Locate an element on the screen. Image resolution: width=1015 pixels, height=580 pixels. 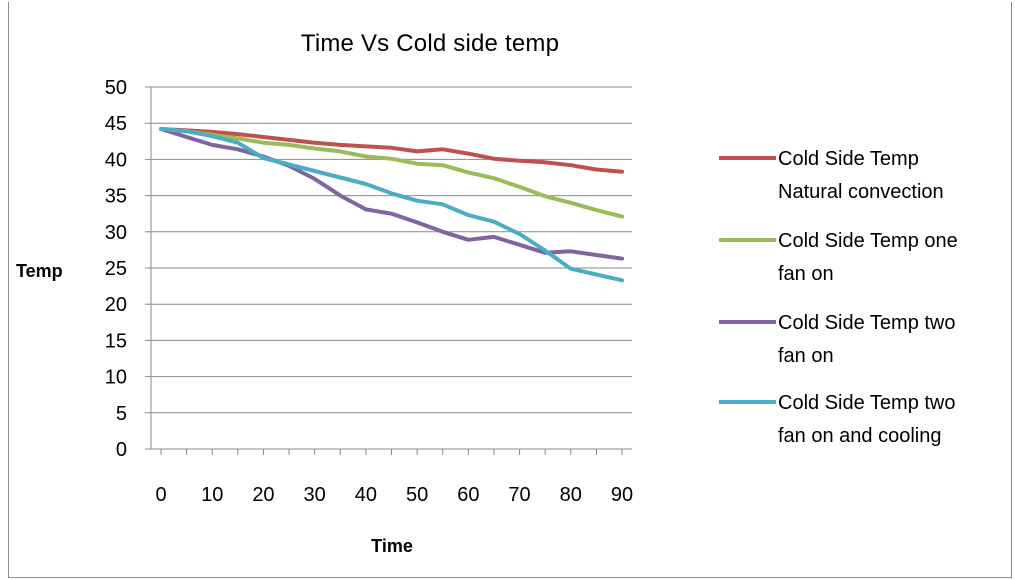
legend-label: Cold Side Temp one is located at coordinates (868, 241).